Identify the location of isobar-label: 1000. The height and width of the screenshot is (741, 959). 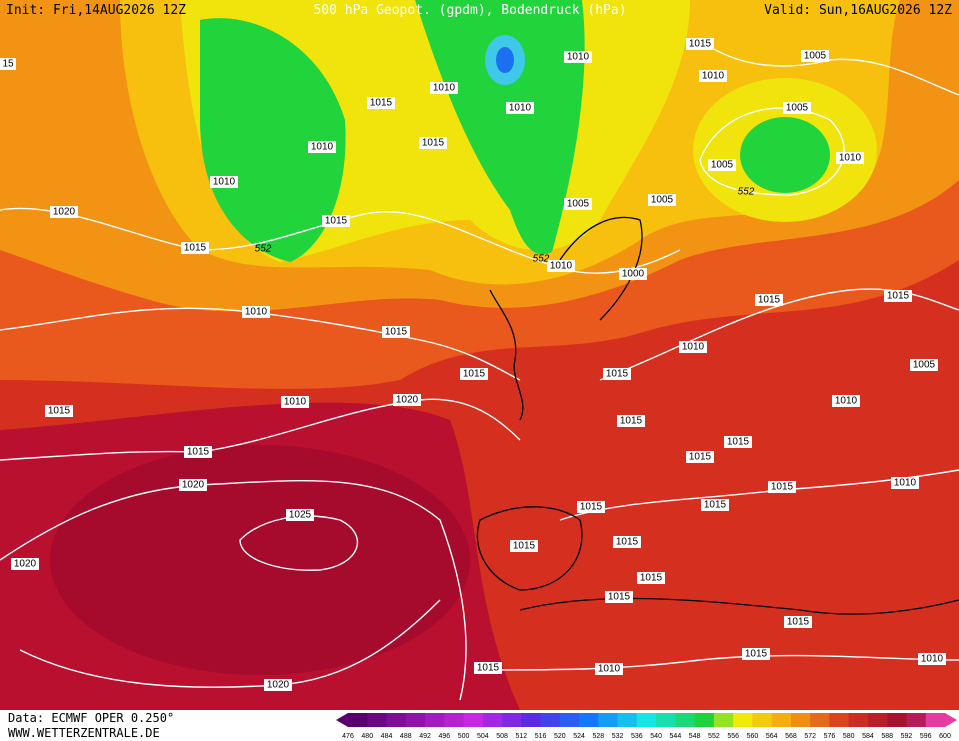
(633, 274).